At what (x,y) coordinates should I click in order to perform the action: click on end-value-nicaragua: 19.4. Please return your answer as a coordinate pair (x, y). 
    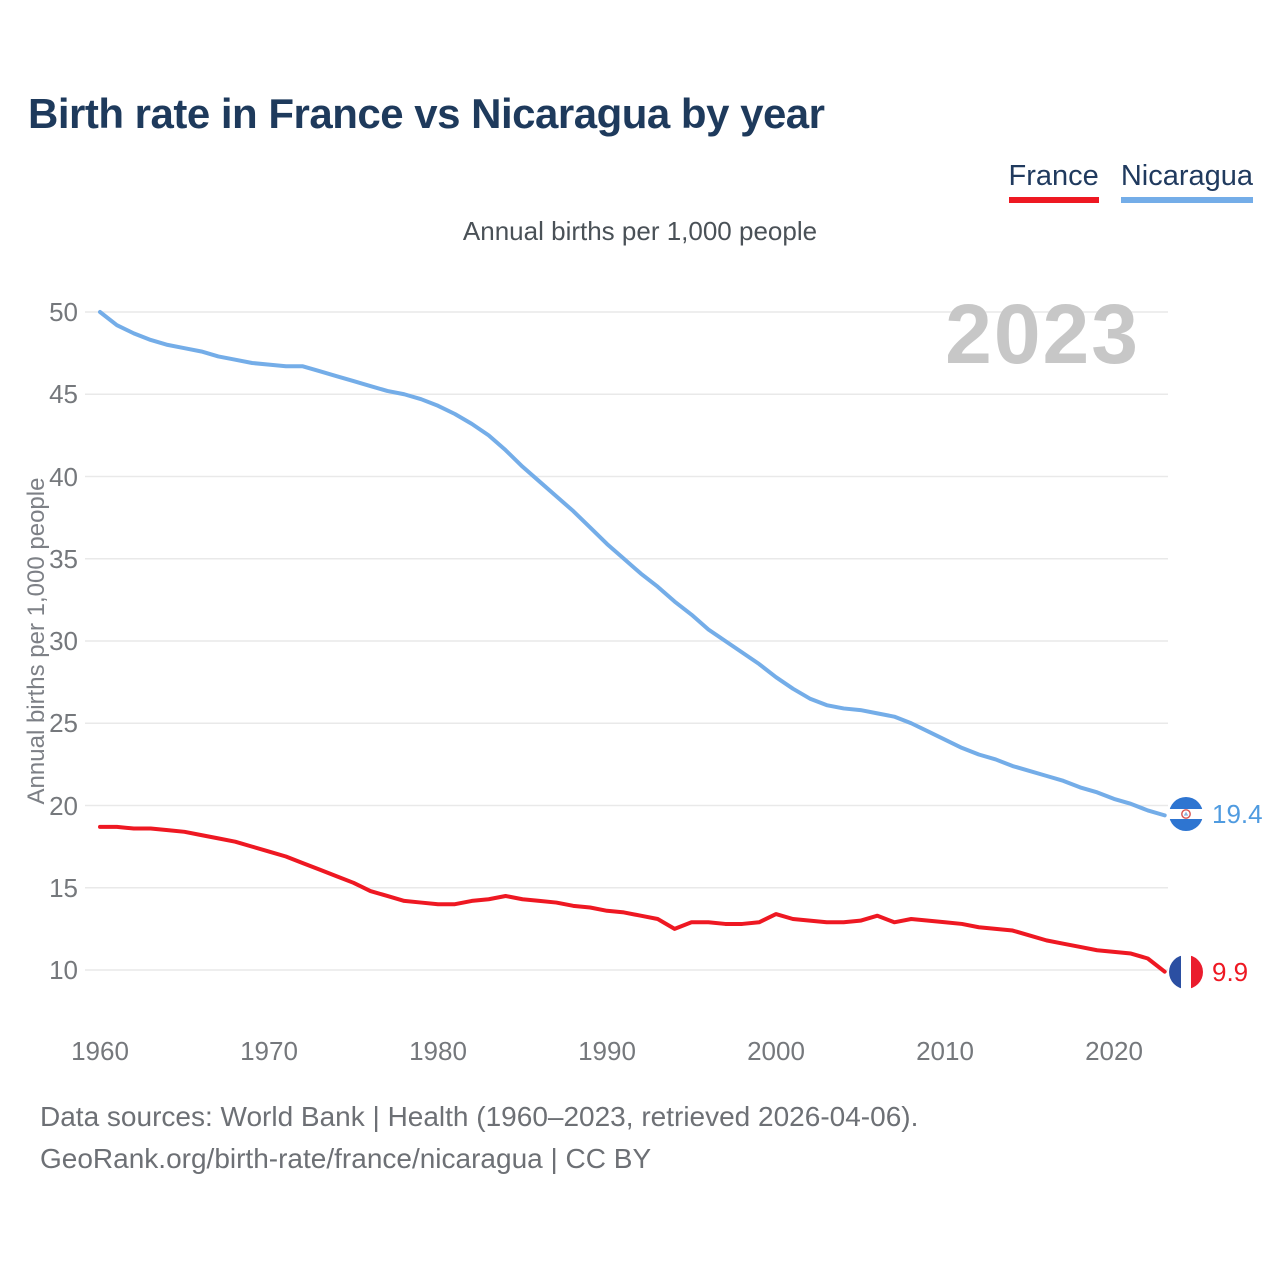
    Looking at the image, I should click on (1237, 814).